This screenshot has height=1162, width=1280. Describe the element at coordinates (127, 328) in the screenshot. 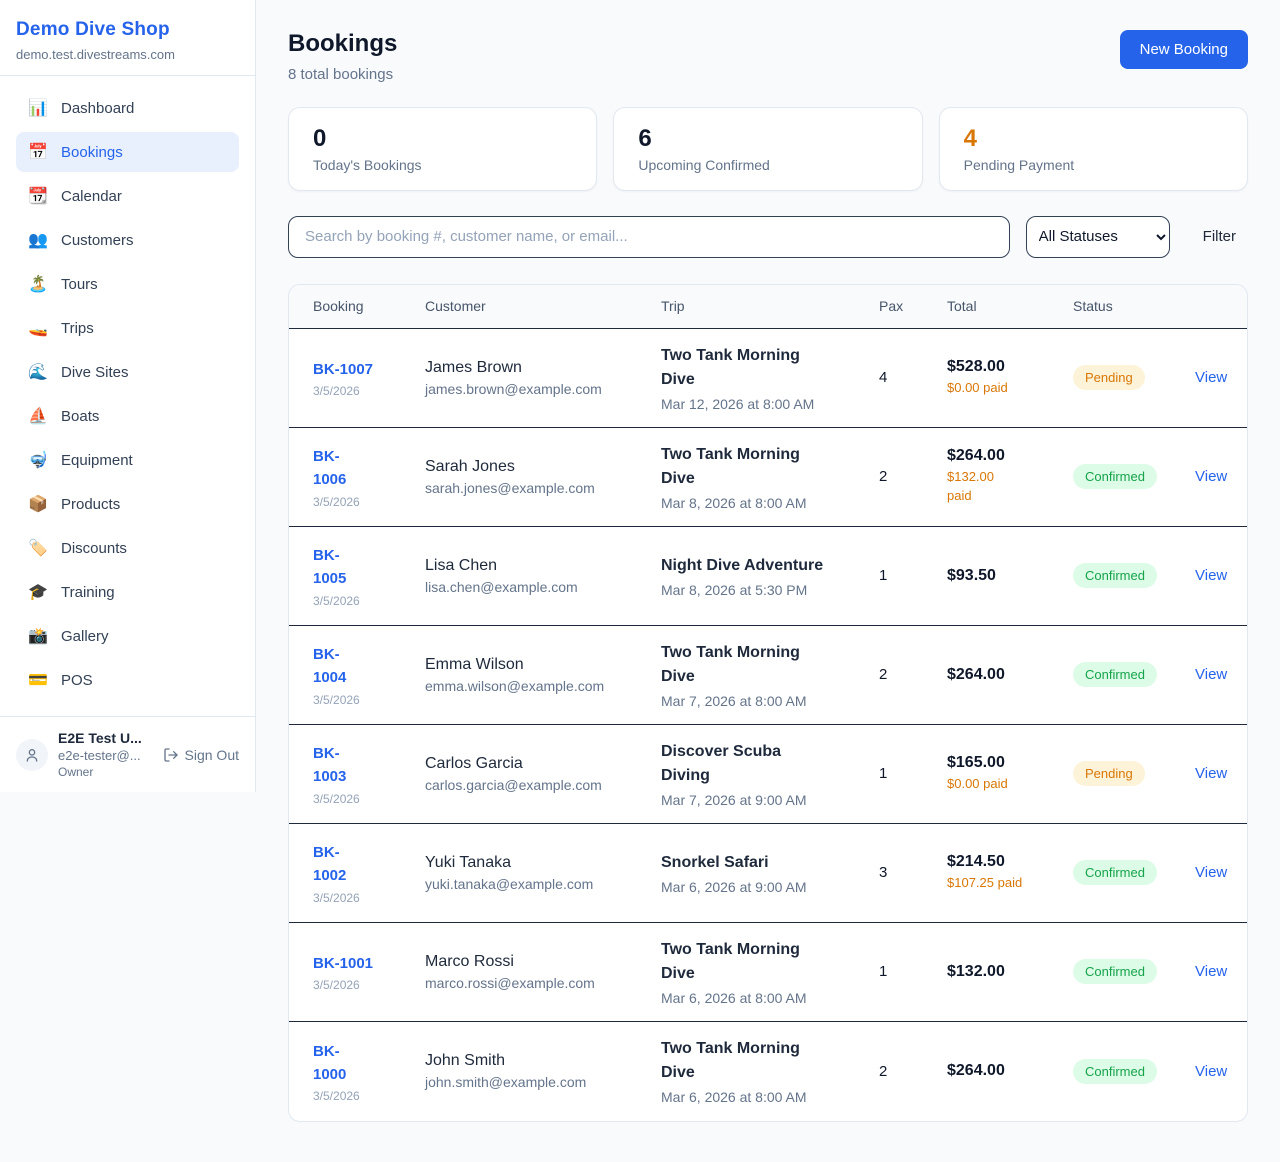

I see `sidebar-item-trips: 🚤 Trips` at that location.